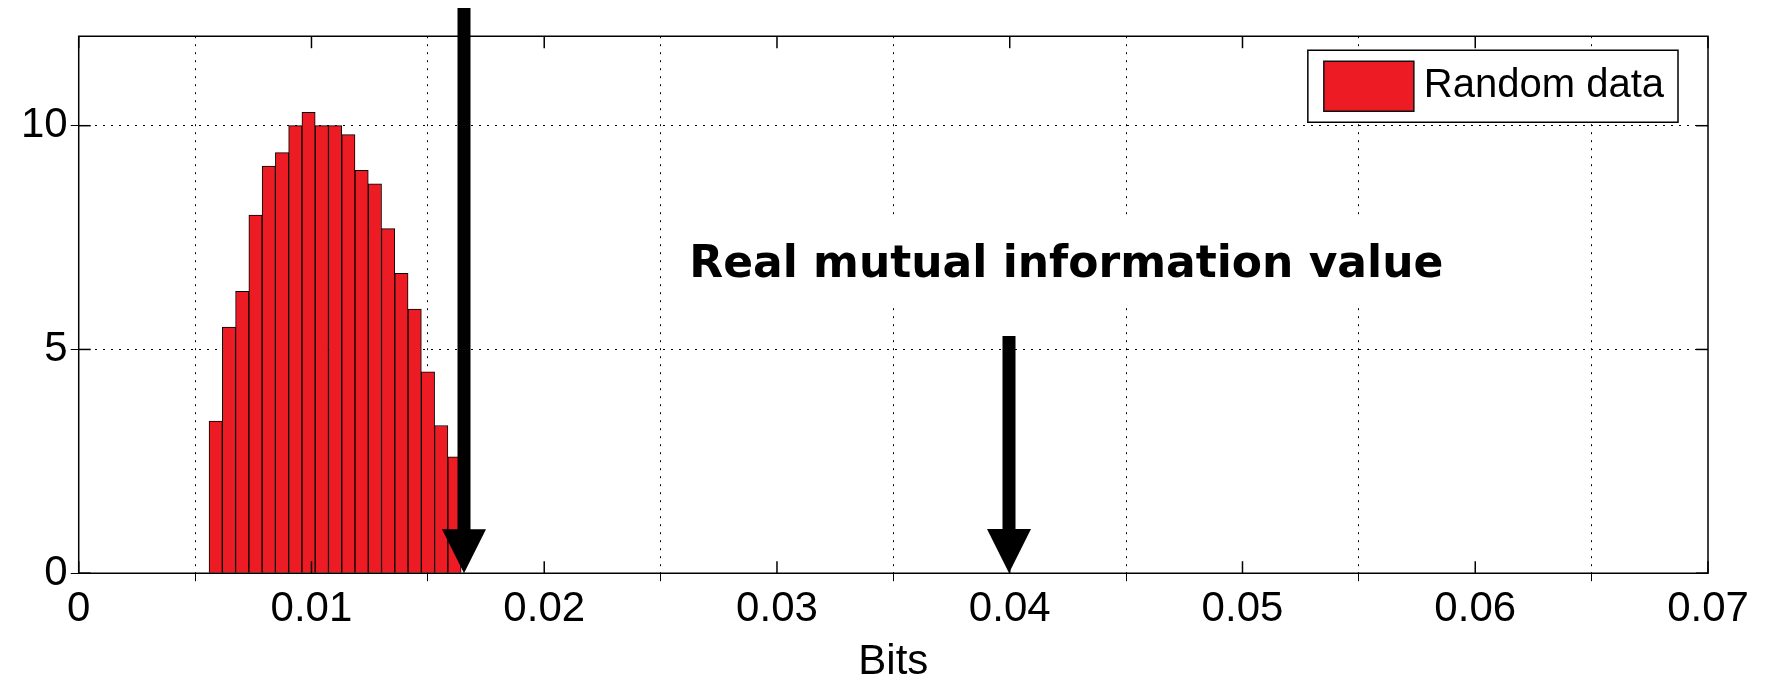  What do you see at coordinates (1475, 606) in the screenshot?
I see `x-tick-label: 0.06` at bounding box center [1475, 606].